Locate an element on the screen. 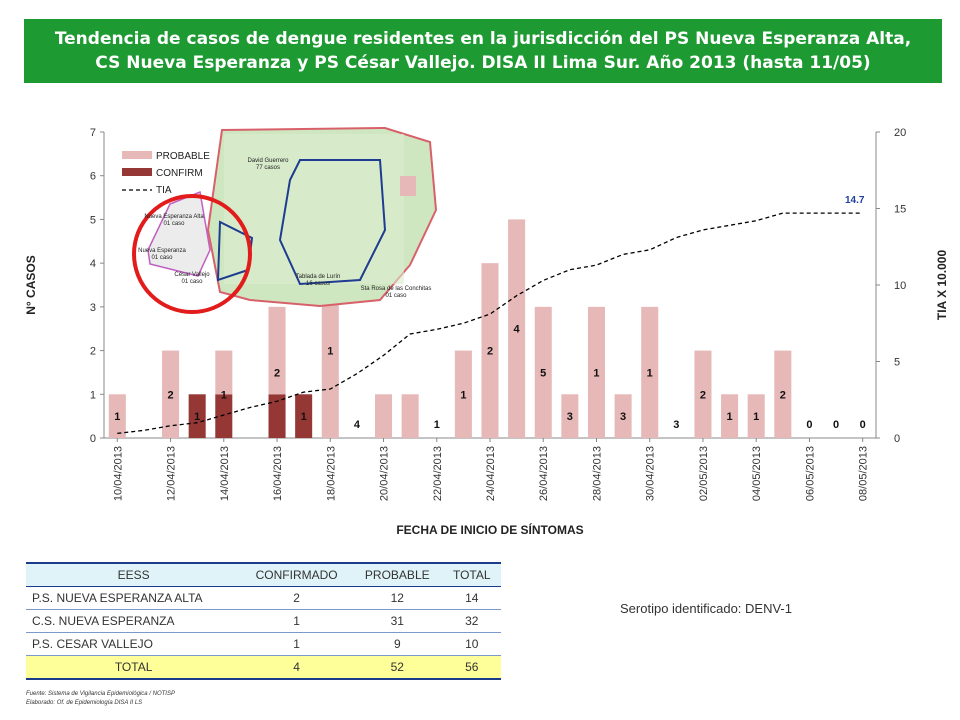 This screenshot has width=960, height=720. x-tick-label: 12/04/2013 is located at coordinates (172, 473).